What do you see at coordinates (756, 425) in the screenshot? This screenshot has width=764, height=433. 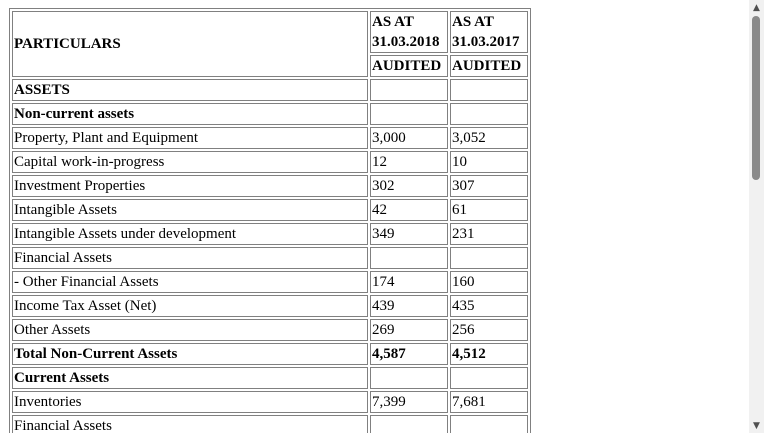 I see `scroll-down-arrow-icon: ▼` at bounding box center [756, 425].